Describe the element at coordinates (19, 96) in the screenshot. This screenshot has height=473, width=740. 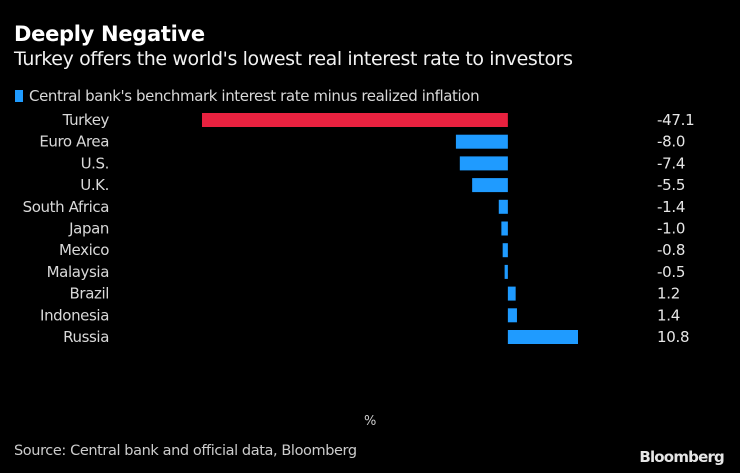
I see `legend-swatch` at that location.